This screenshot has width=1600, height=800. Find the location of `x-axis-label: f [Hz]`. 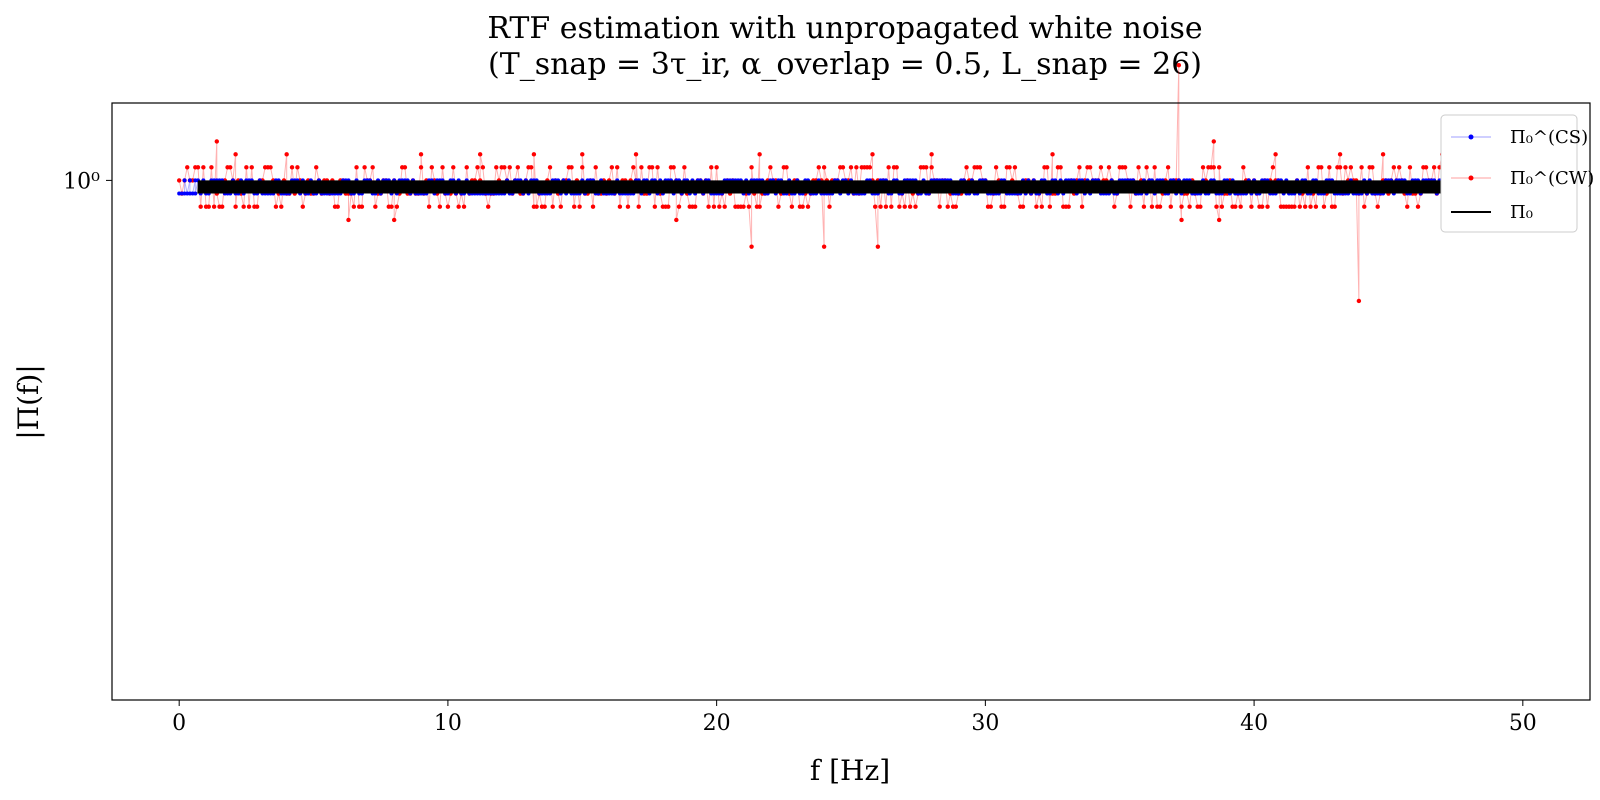

x-axis-label: f [Hz] is located at coordinates (850, 770).